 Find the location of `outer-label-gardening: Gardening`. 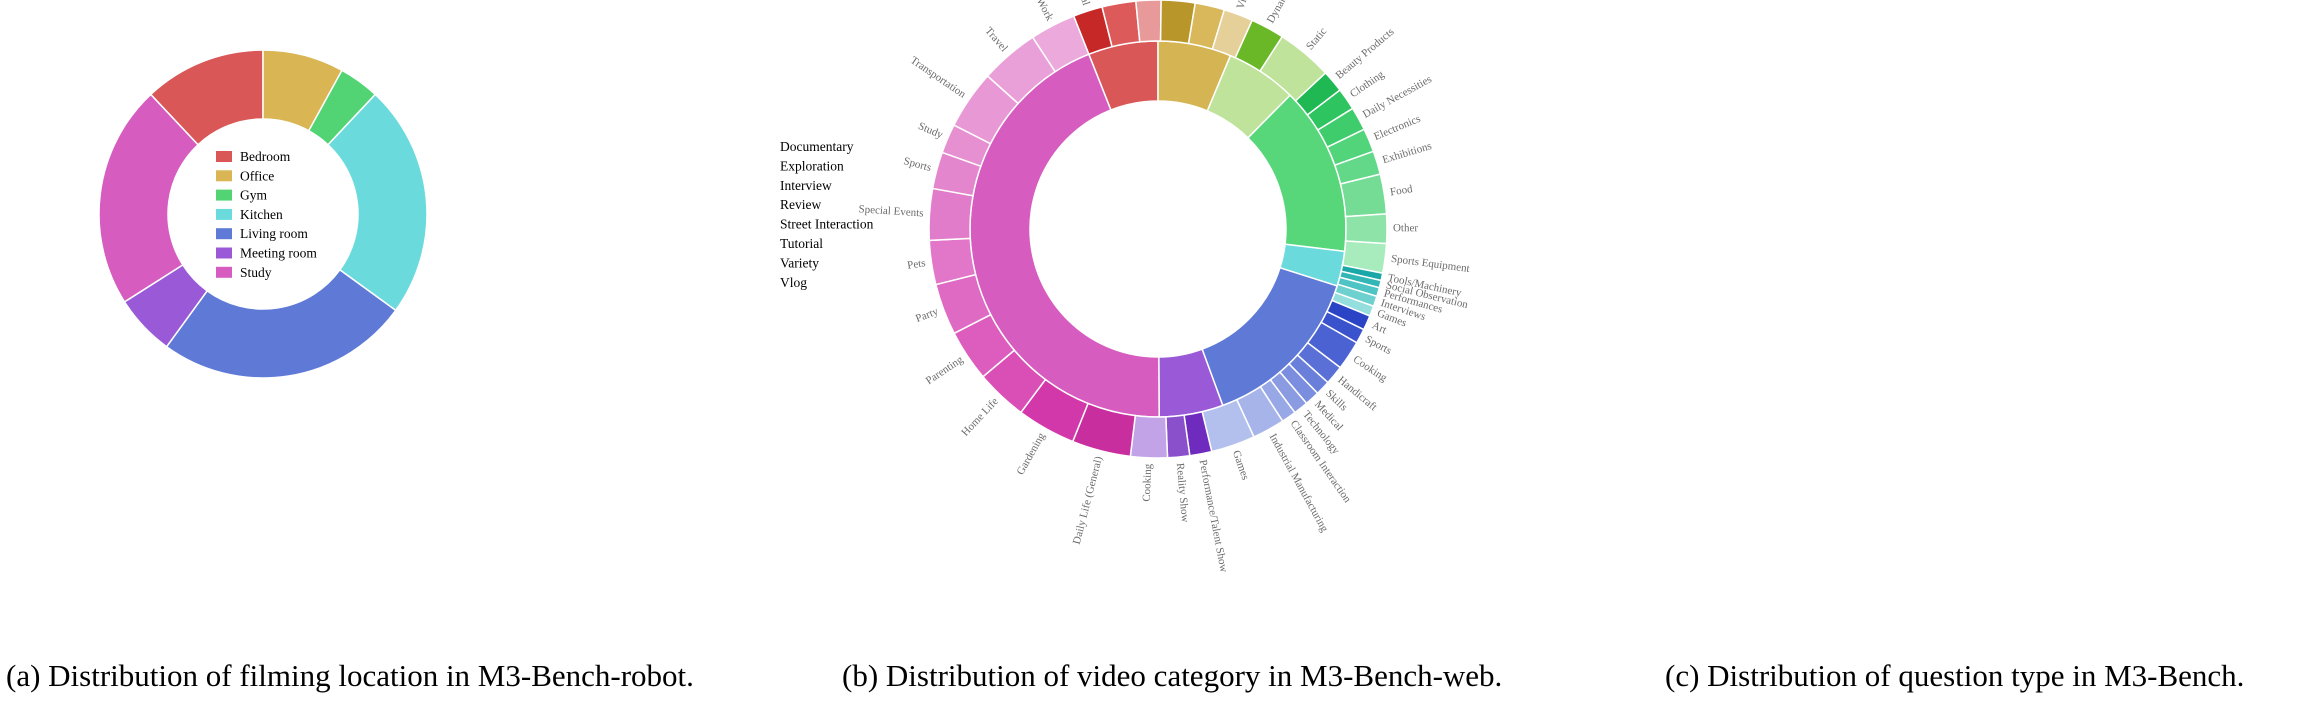

outer-label-gardening: Gardening is located at coordinates (1031, 453).